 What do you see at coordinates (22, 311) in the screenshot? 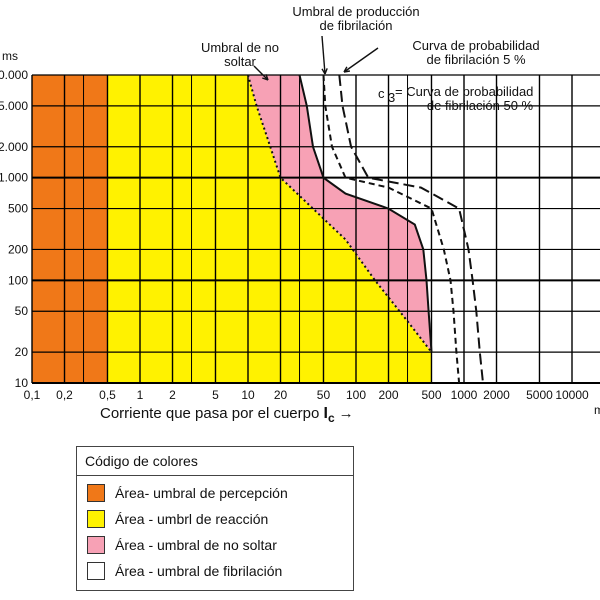
I see `y-tick-label: 50` at bounding box center [22, 311].